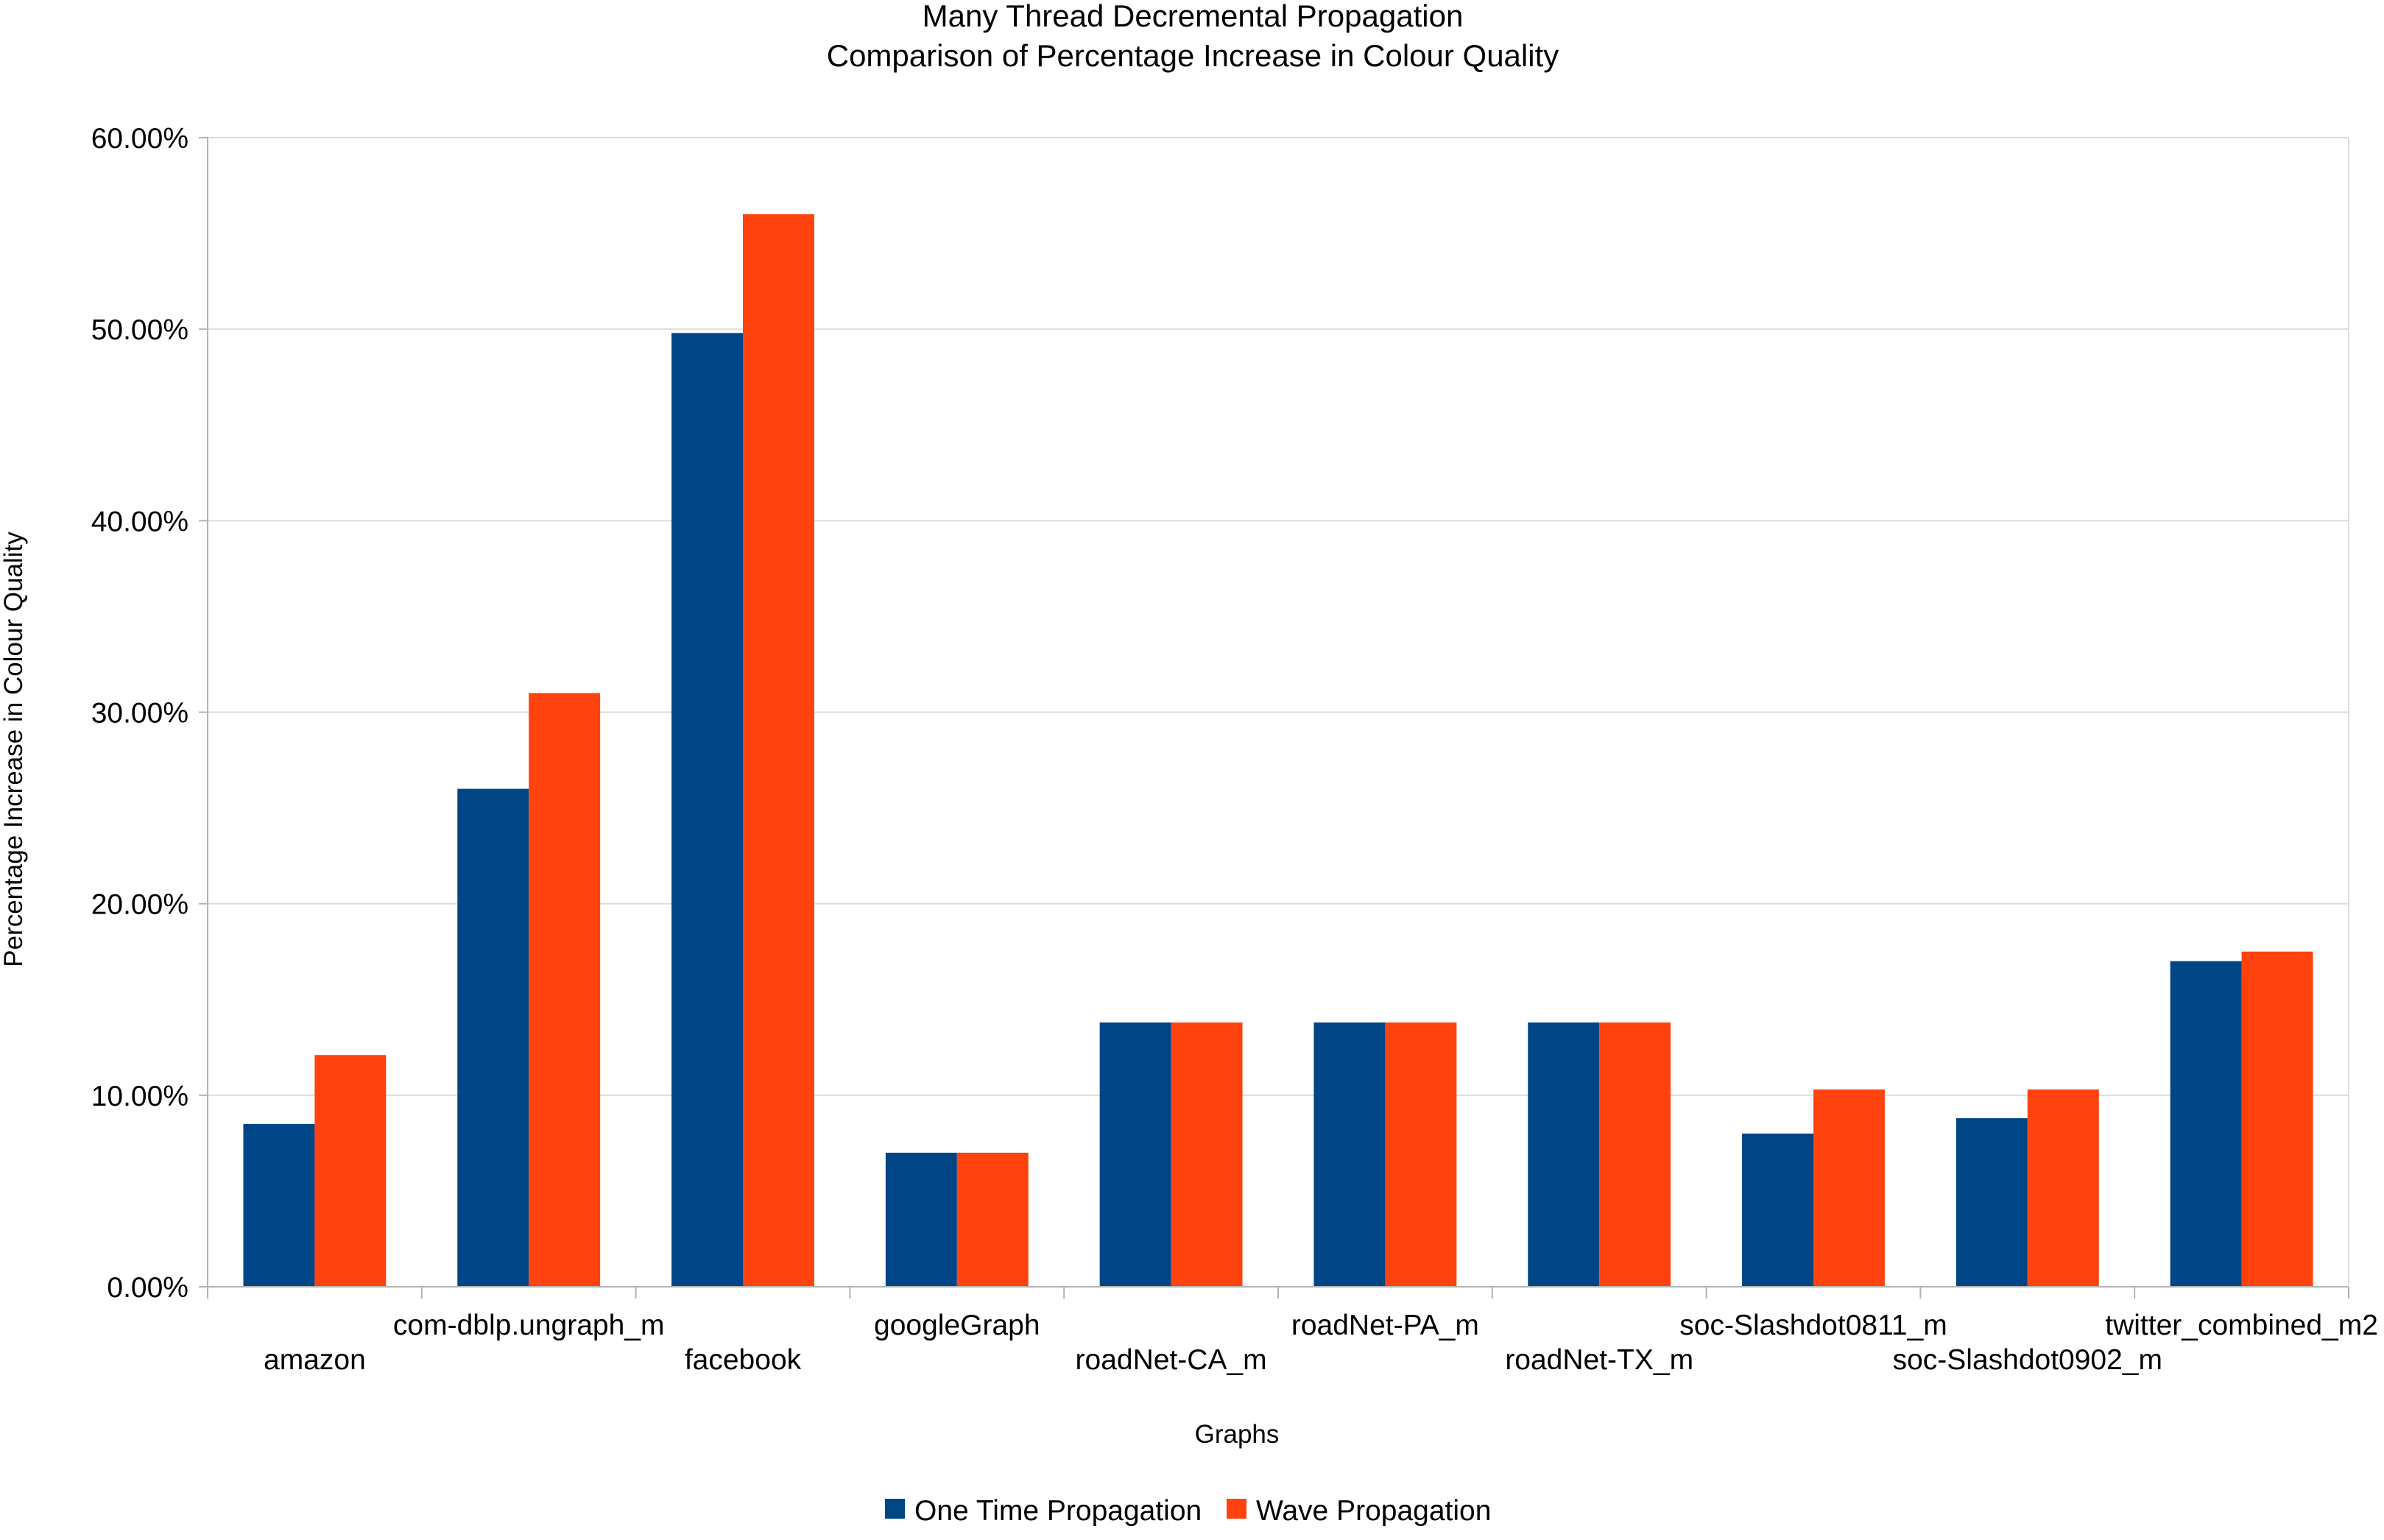 The width and height of the screenshot is (2384, 1540). Describe the element at coordinates (529, 1325) in the screenshot. I see `x-tick-label: com-dblp.ungraph_m` at that location.